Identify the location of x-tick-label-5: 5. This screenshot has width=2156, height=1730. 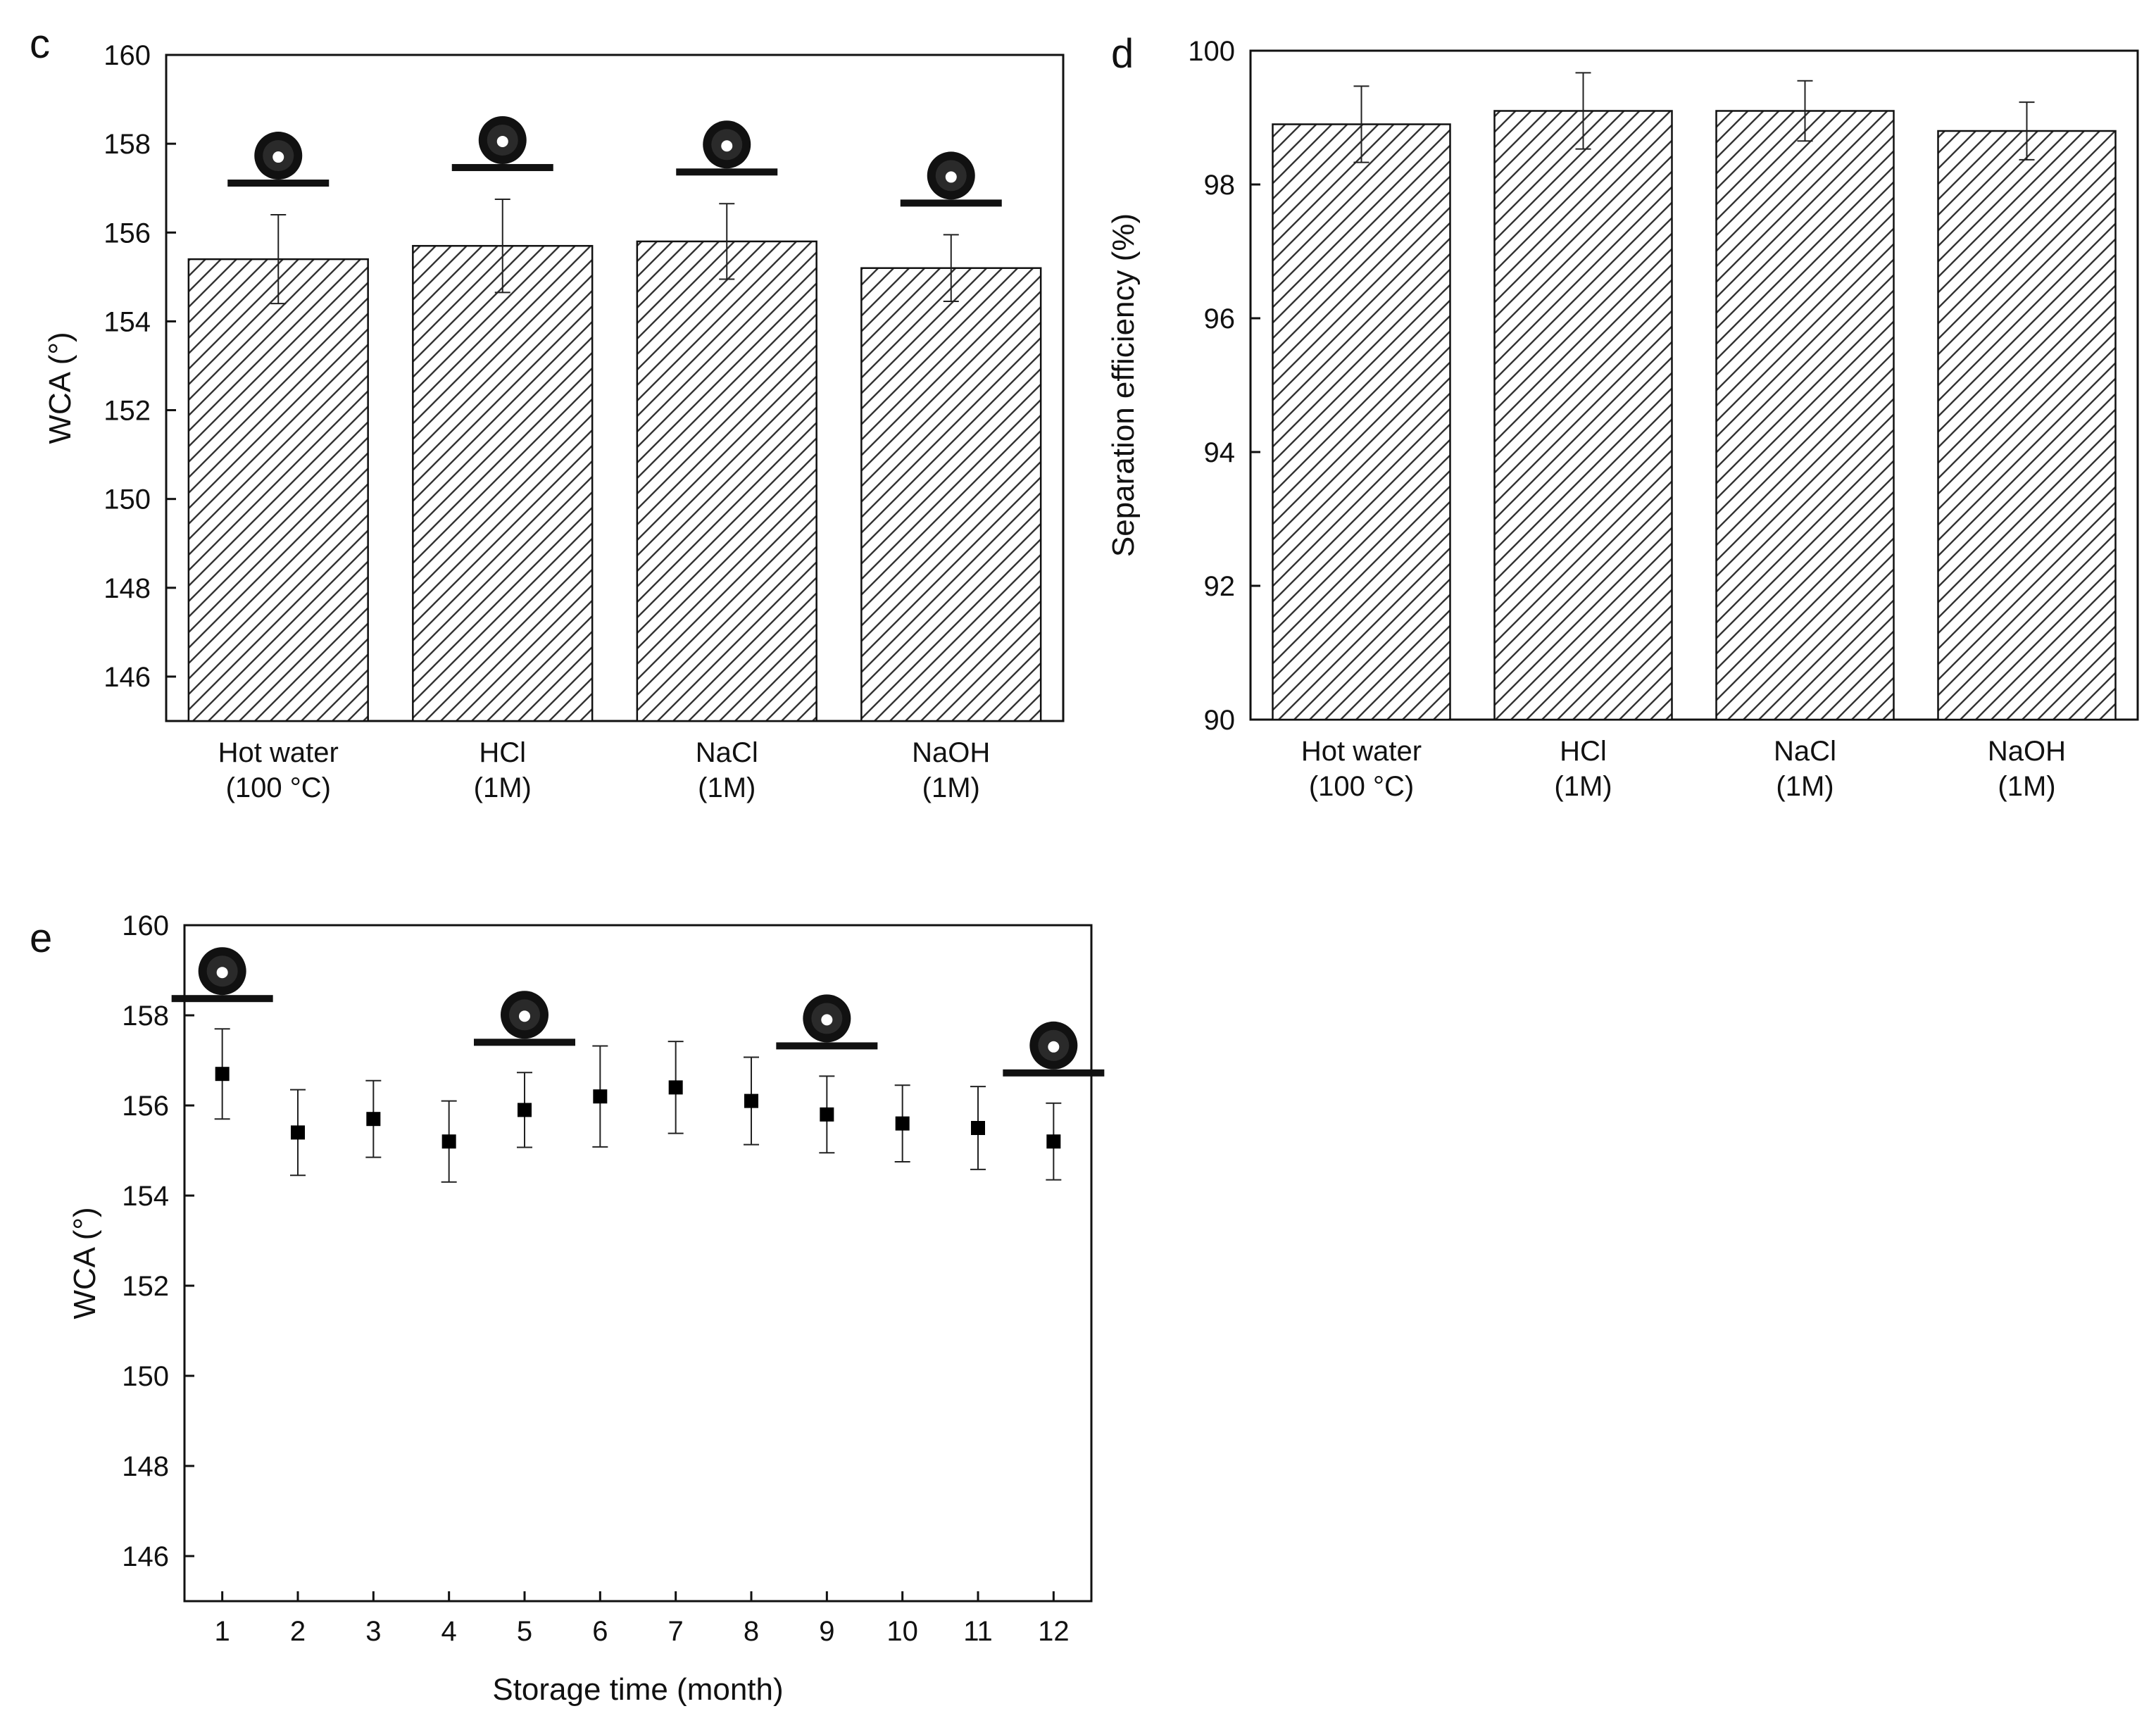
(524, 1631).